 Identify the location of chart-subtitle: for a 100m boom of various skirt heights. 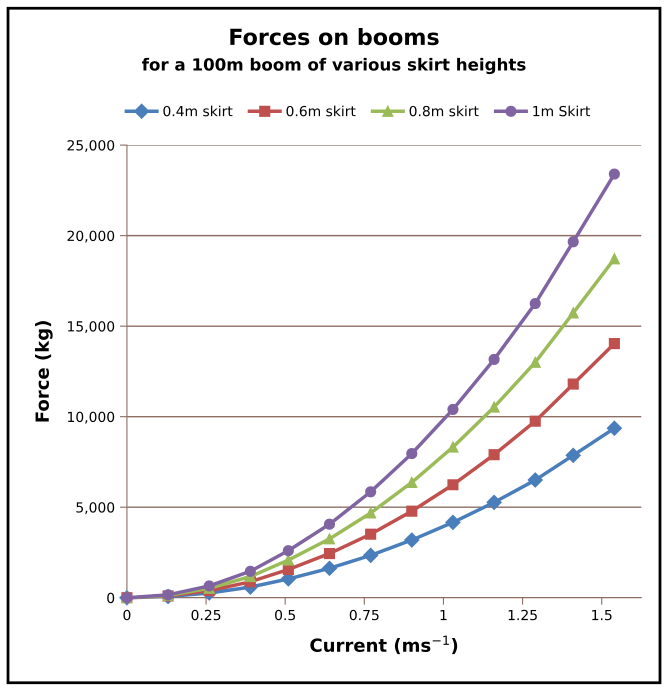
(334, 66).